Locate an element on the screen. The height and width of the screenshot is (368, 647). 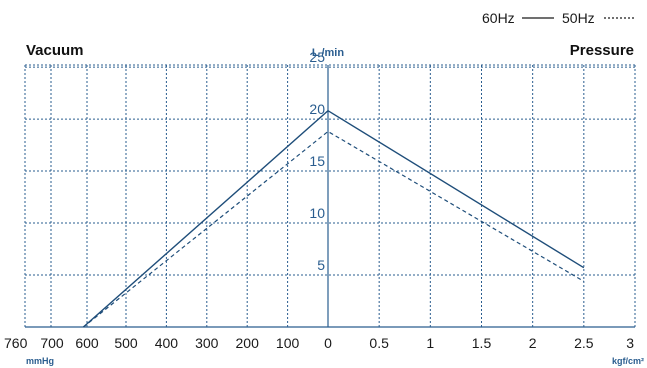
pressure-label: Pressure is located at coordinates (602, 50).